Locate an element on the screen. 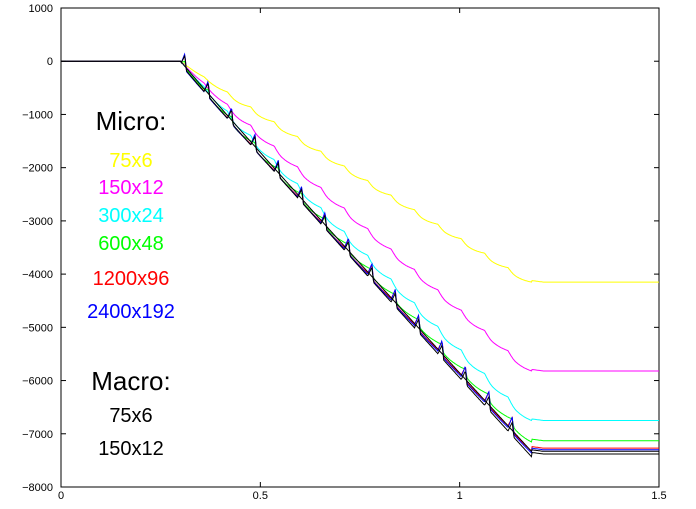 The width and height of the screenshot is (696, 509). legend-entry: 1200x96 is located at coordinates (131, 279).